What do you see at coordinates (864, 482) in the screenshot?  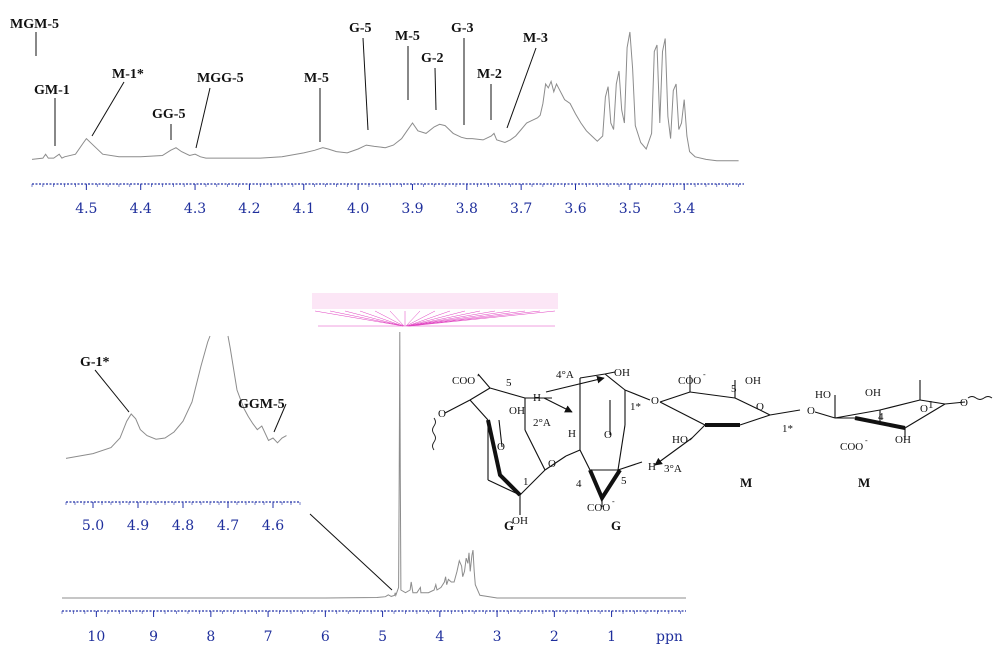 I see `unit-label-m-2: M` at bounding box center [864, 482].